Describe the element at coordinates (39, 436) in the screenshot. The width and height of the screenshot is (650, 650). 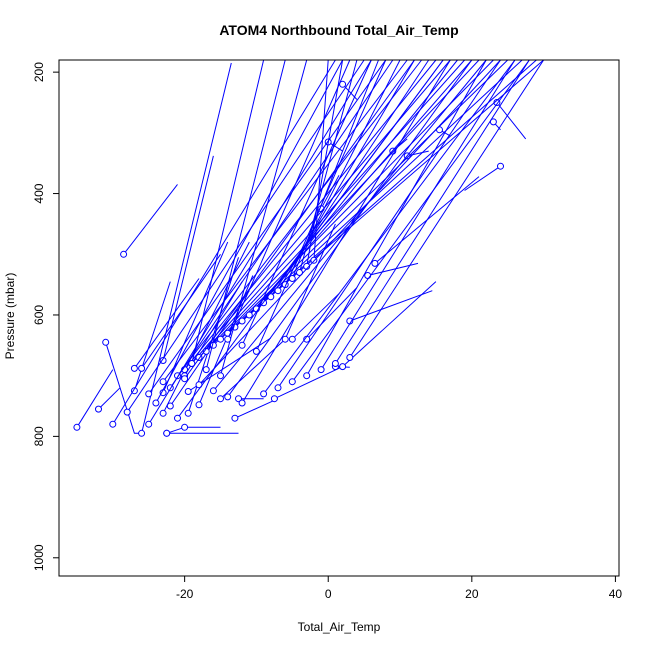
I see `y-tick-label: 800` at that location.